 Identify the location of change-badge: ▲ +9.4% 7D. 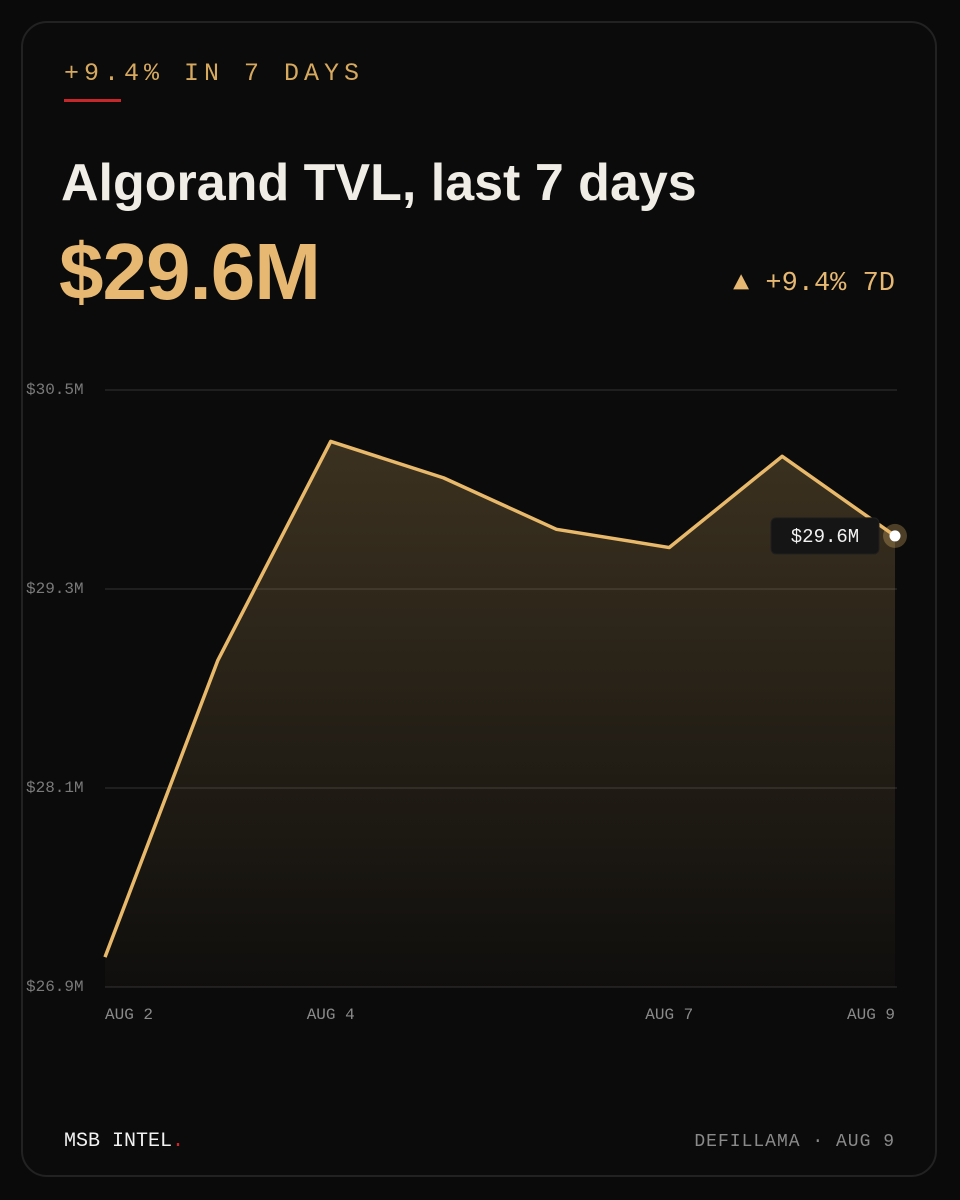
(813, 284).